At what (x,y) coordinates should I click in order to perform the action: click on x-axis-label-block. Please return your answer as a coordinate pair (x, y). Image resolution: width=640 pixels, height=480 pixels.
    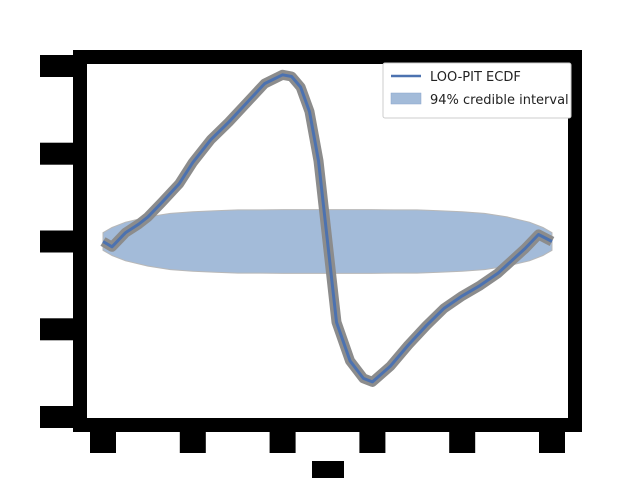
    Looking at the image, I should click on (328, 469).